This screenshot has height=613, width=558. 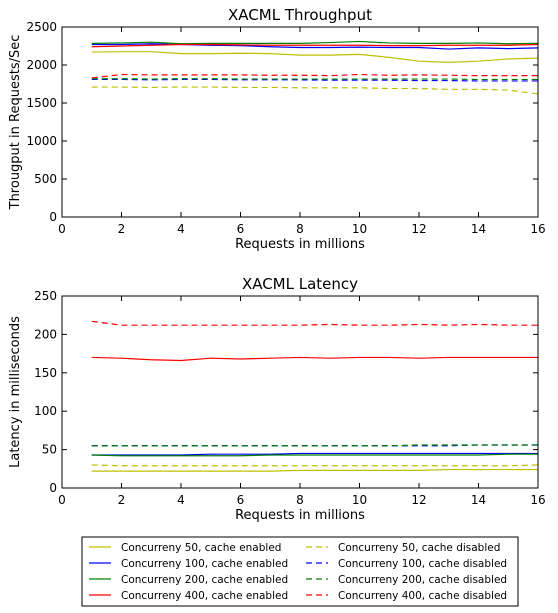 What do you see at coordinates (300, 15) in the screenshot?
I see `chart-title: XACML Throughput` at bounding box center [300, 15].